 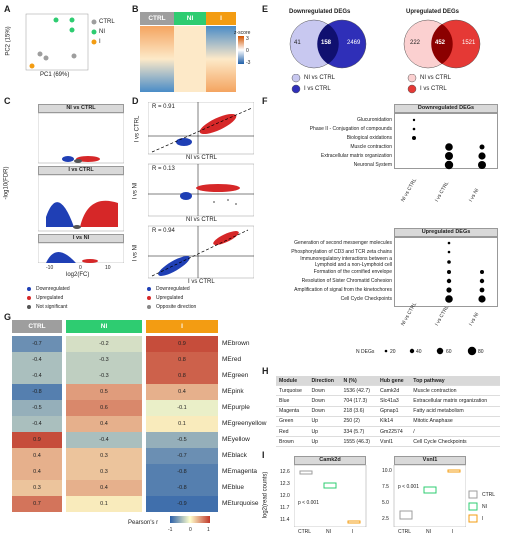 I want to click on enrichment-term: Glucuronidation, so click(x=374, y=120).